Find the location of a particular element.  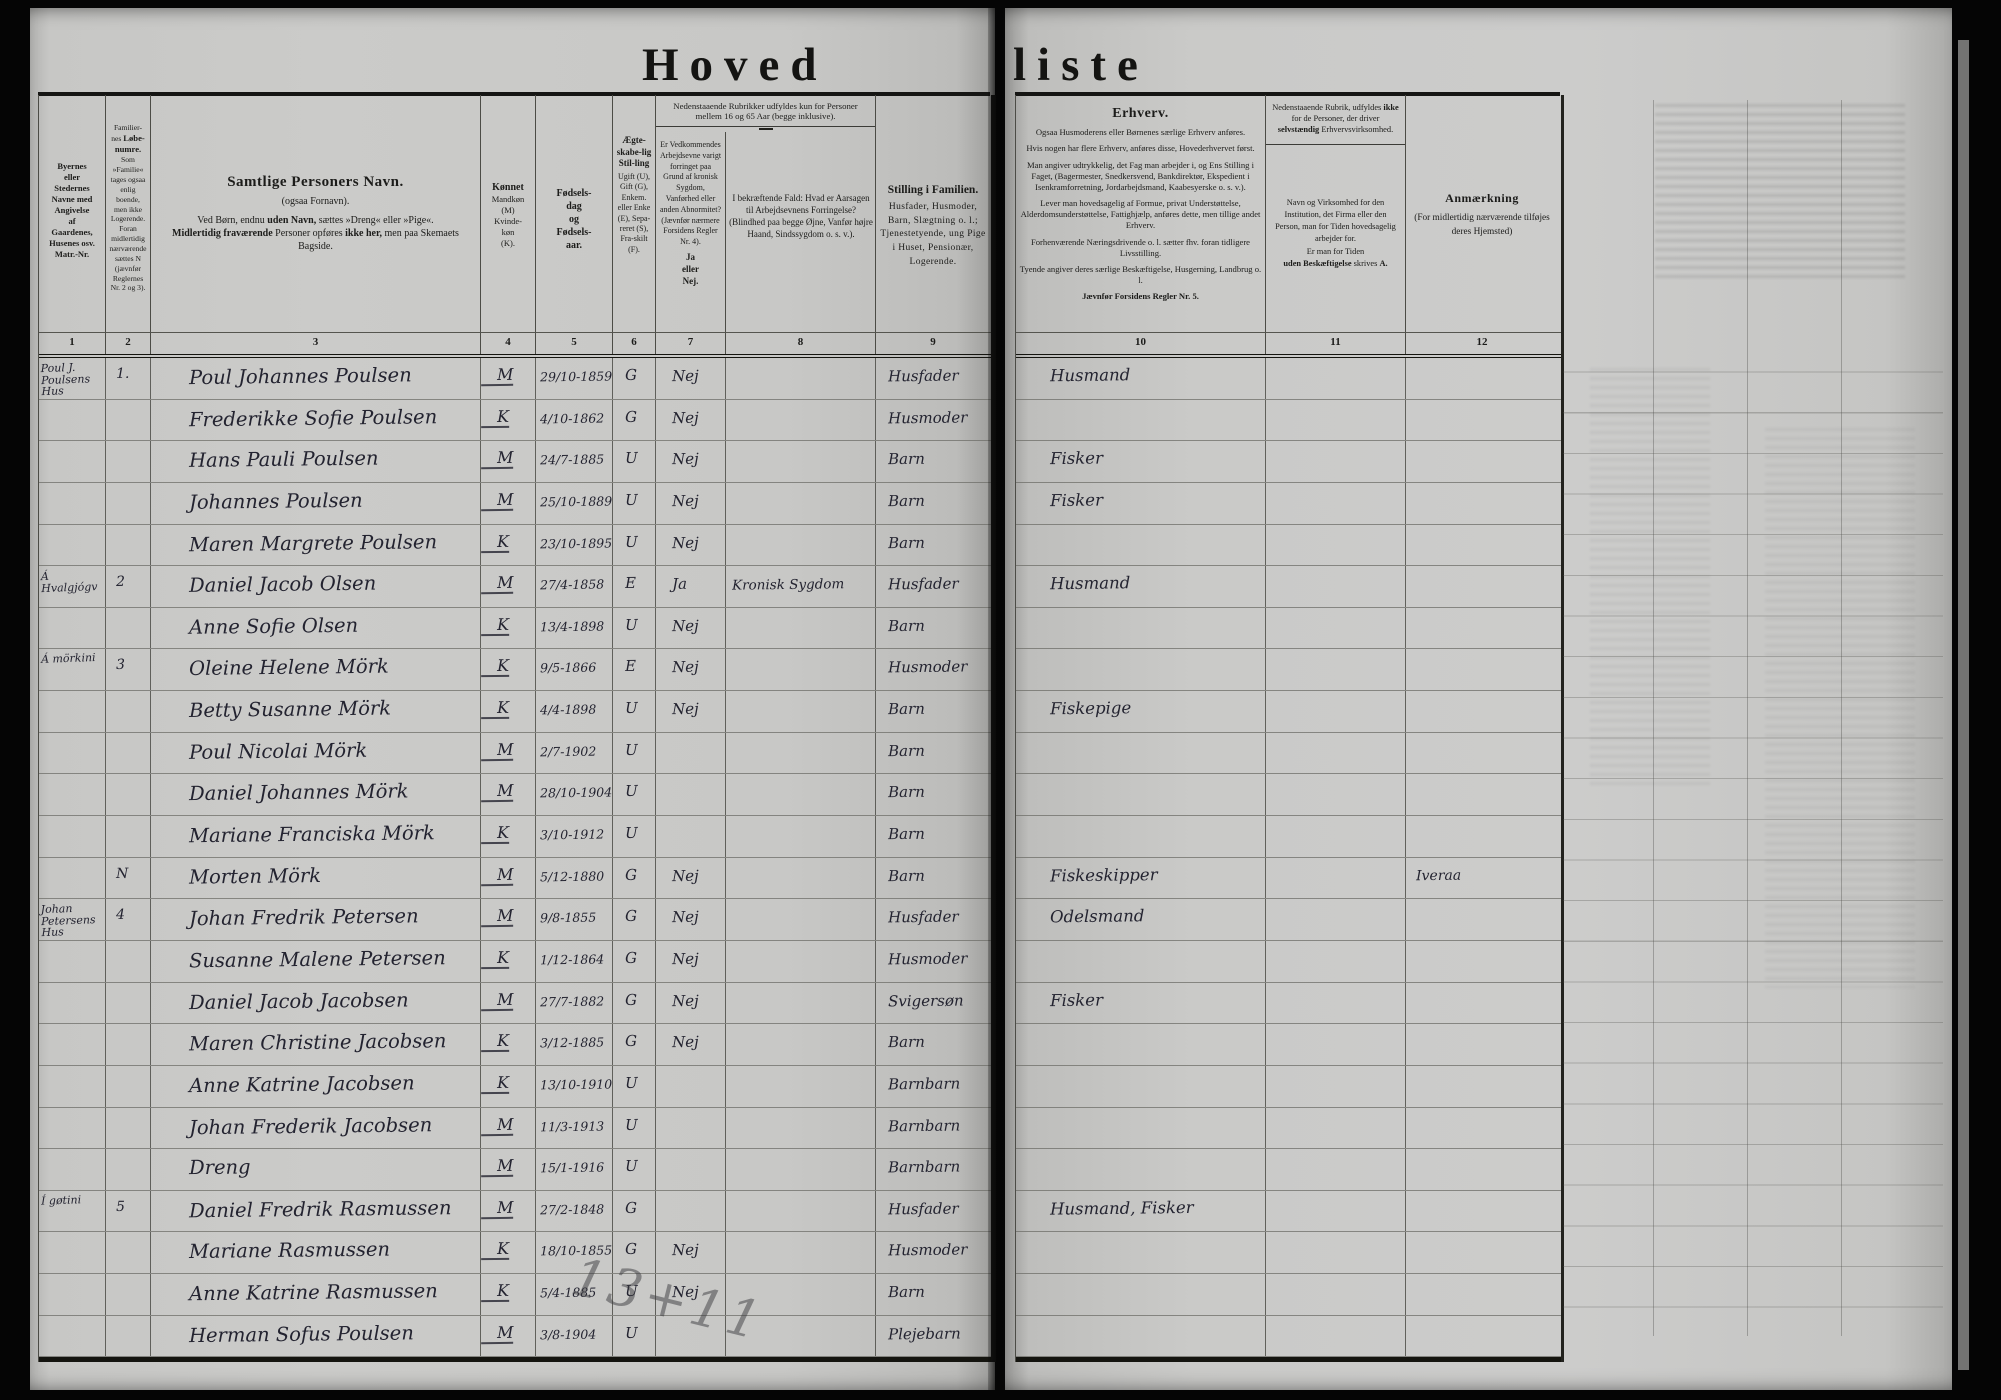

cell-birthdate: 11/3-1913 is located at coordinates (574, 1128).